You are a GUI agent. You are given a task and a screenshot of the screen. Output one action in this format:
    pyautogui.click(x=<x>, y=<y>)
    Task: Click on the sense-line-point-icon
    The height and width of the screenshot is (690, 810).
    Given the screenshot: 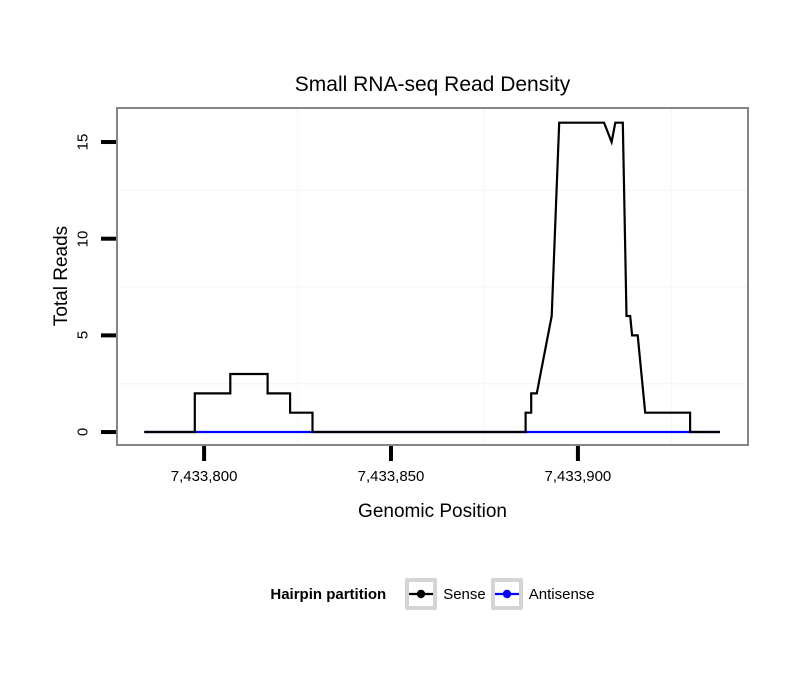 What is the action you would take?
    pyautogui.click(x=421, y=594)
    